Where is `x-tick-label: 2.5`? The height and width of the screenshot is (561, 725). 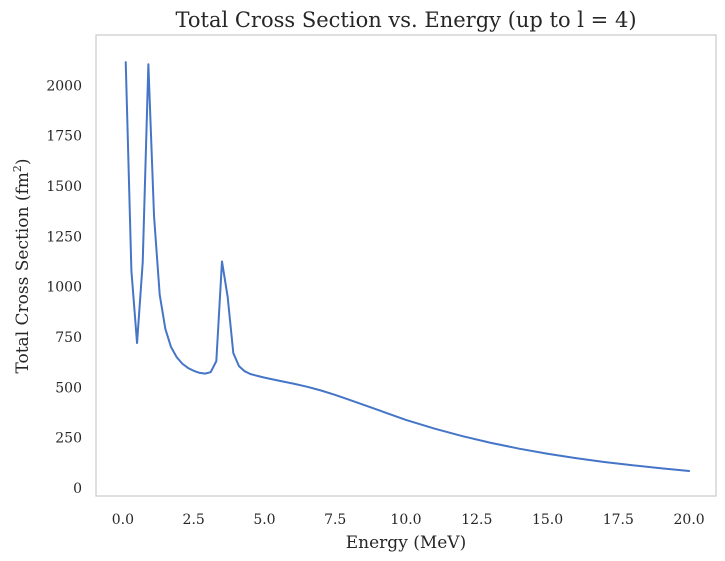
x-tick-label: 2.5 is located at coordinates (194, 520).